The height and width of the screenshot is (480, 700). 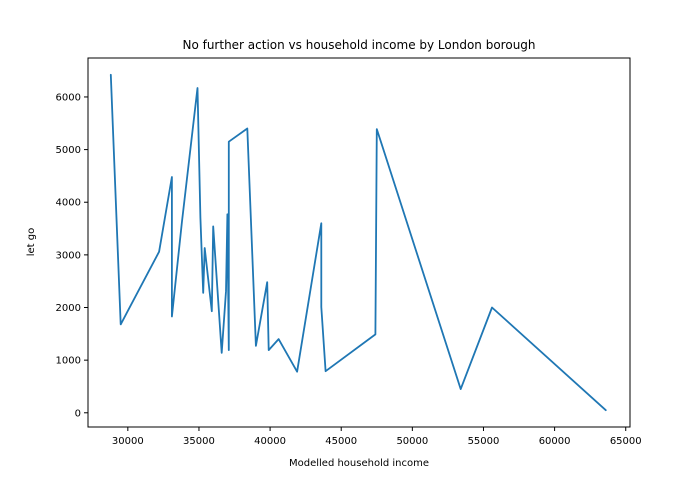 What do you see at coordinates (484, 441) in the screenshot?
I see `x-tick-label: 55000` at bounding box center [484, 441].